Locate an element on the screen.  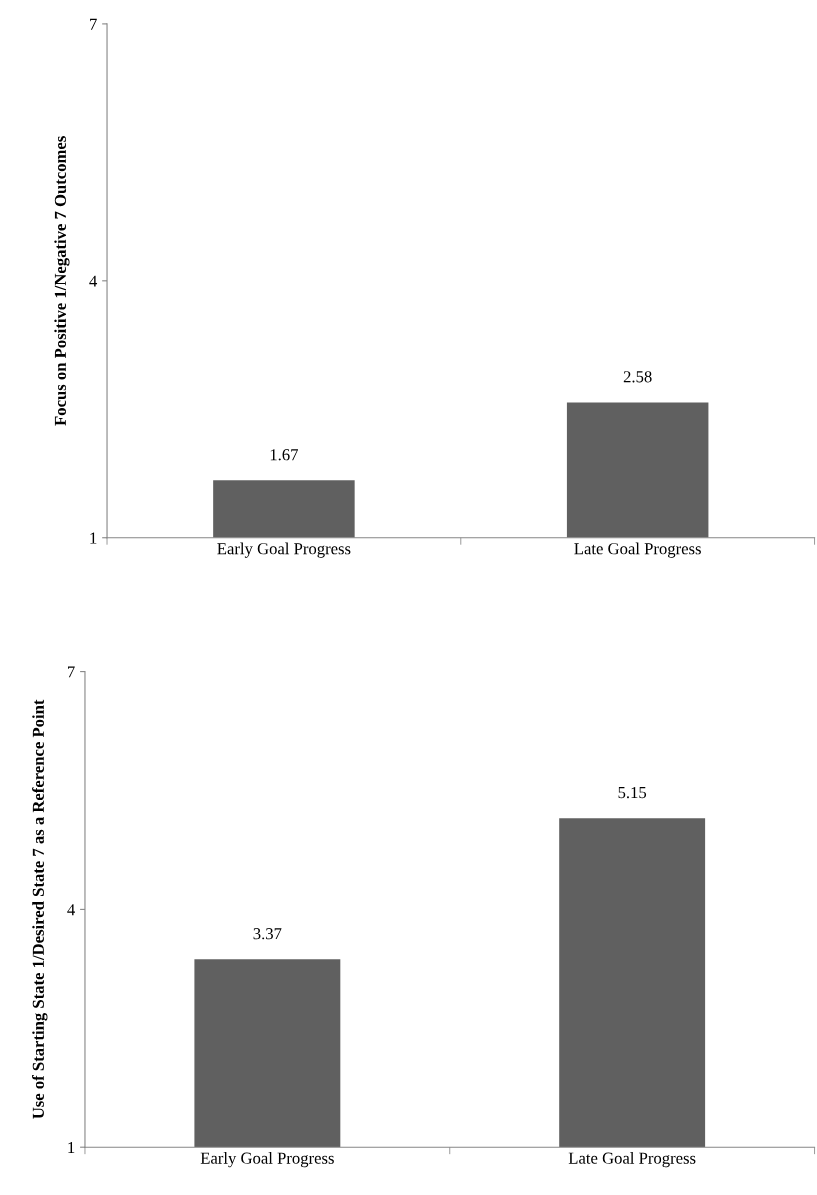
data-label: 3.37 is located at coordinates (267, 934).